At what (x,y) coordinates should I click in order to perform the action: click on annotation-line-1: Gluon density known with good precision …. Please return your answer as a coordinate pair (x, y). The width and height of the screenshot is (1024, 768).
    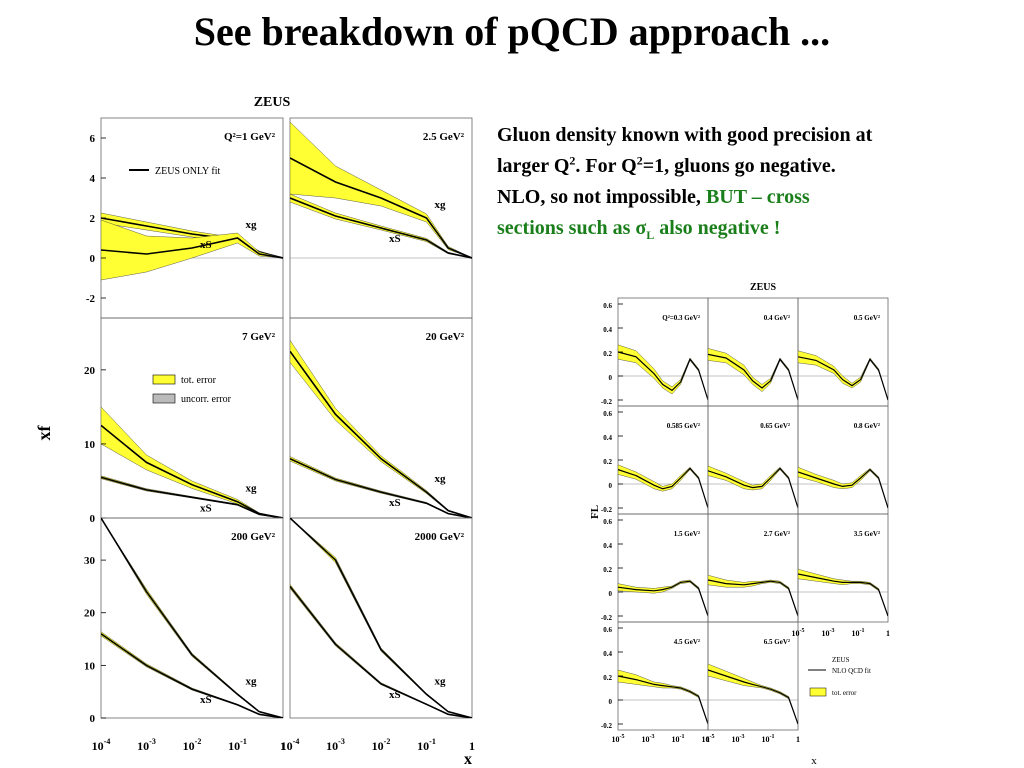
    Looking at the image, I should click on (685, 135).